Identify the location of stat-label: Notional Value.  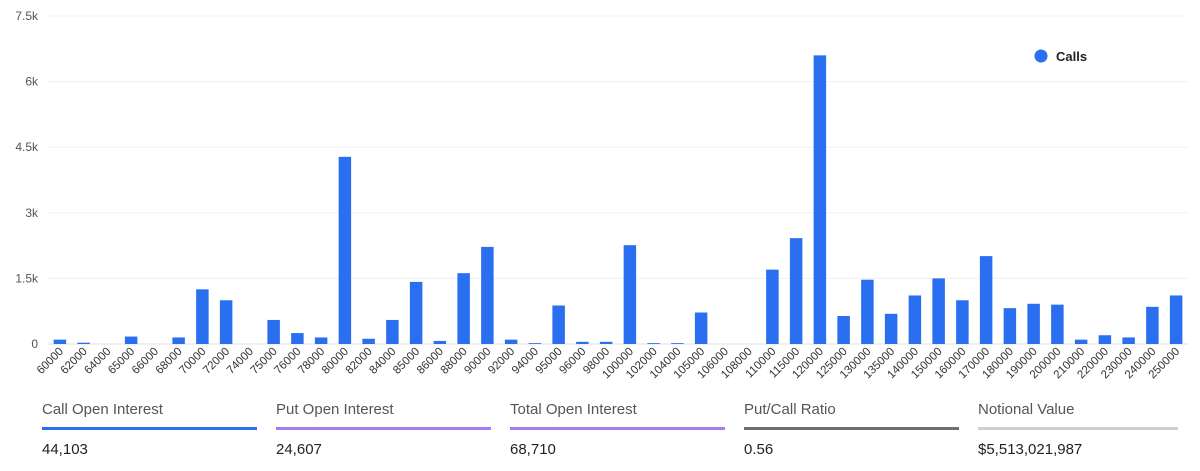
(1026, 409).